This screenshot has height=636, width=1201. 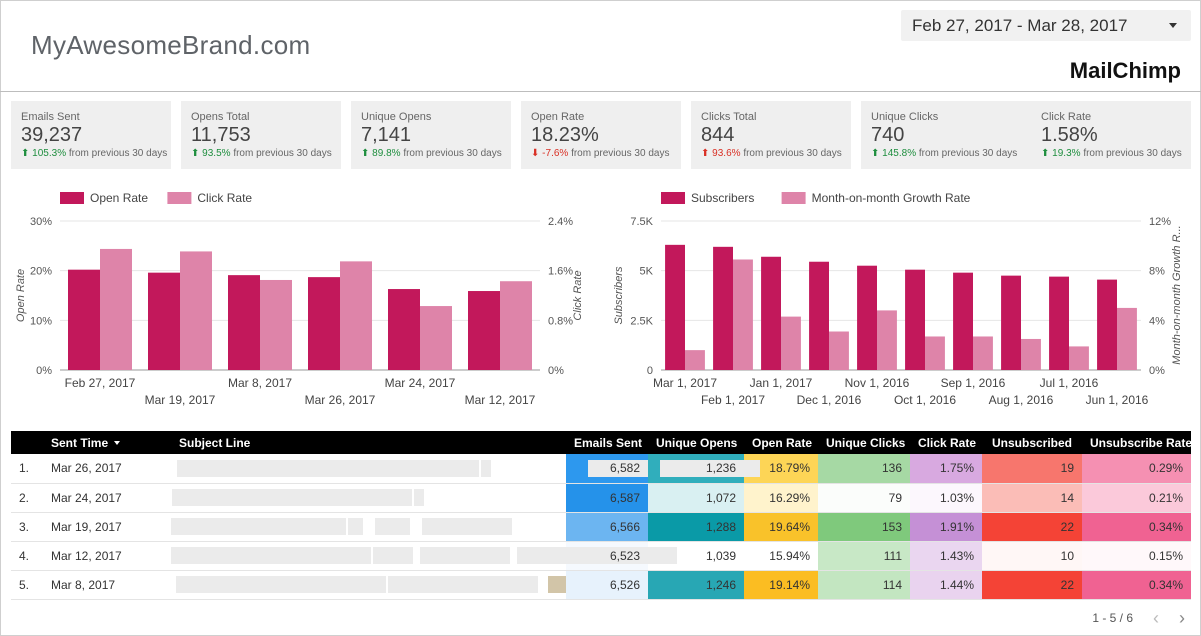 What do you see at coordinates (100, 383) in the screenshot?
I see `x-tick-label: Feb 27, 2017` at bounding box center [100, 383].